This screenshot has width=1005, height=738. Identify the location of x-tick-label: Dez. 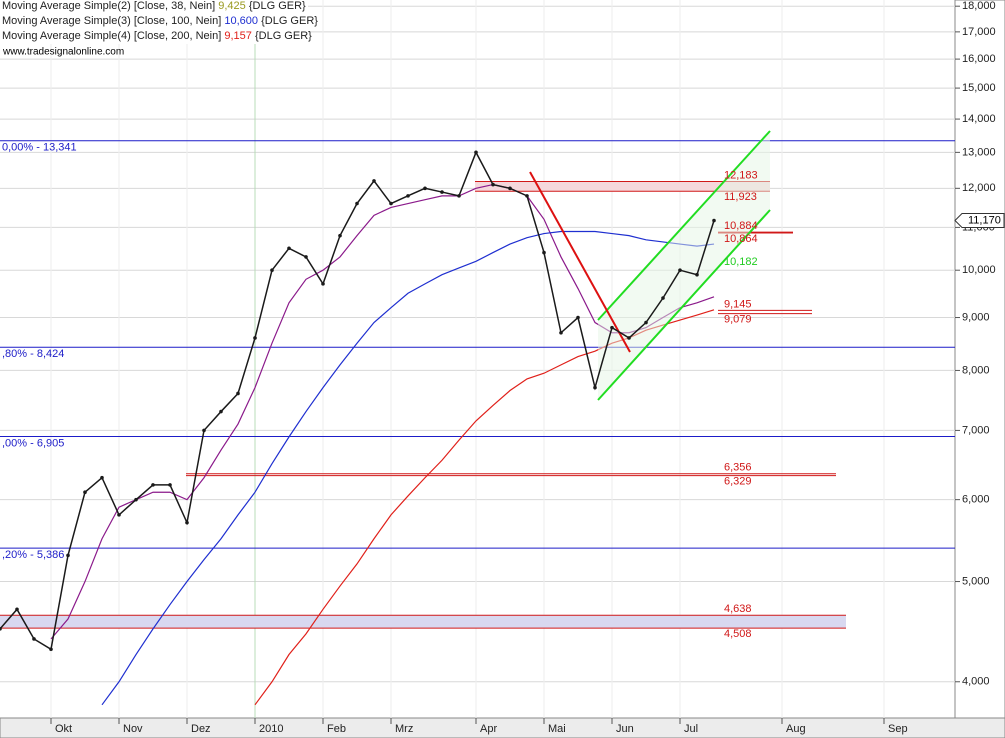
(201, 729).